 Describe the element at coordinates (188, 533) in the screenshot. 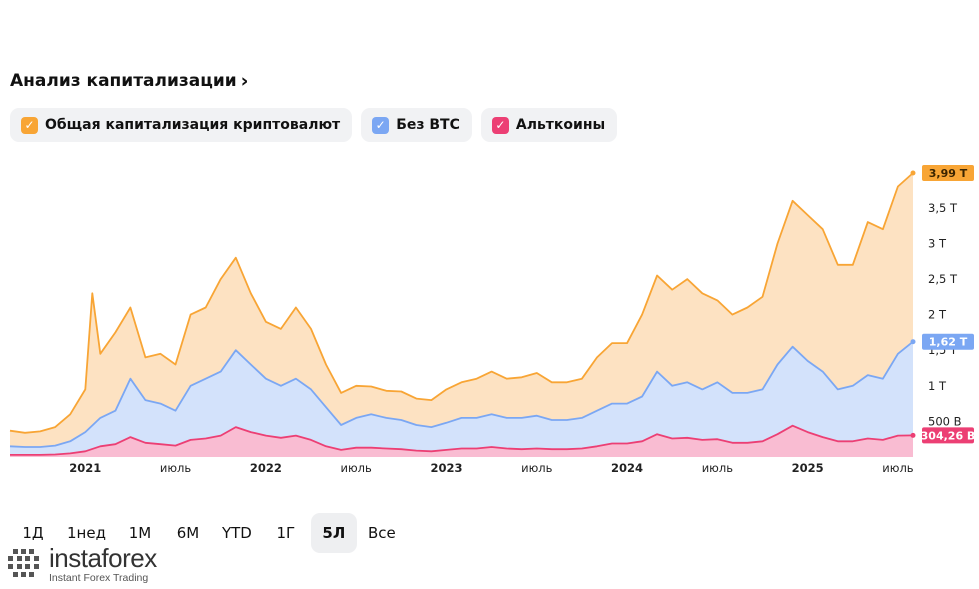

I see `period-6m: 6М` at that location.